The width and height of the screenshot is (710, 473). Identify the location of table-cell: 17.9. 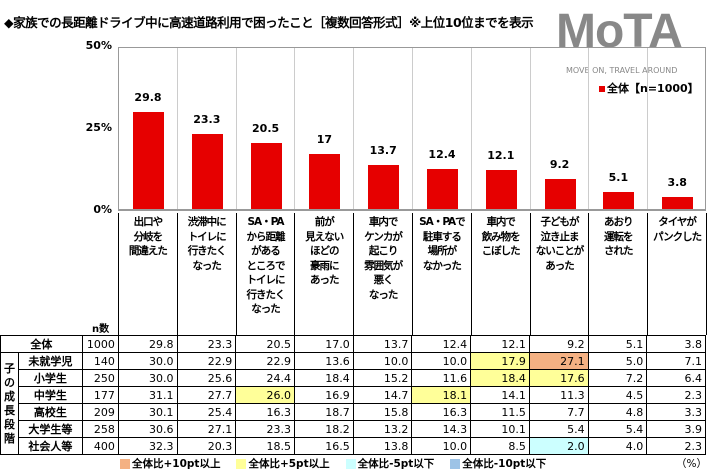
(500, 361).